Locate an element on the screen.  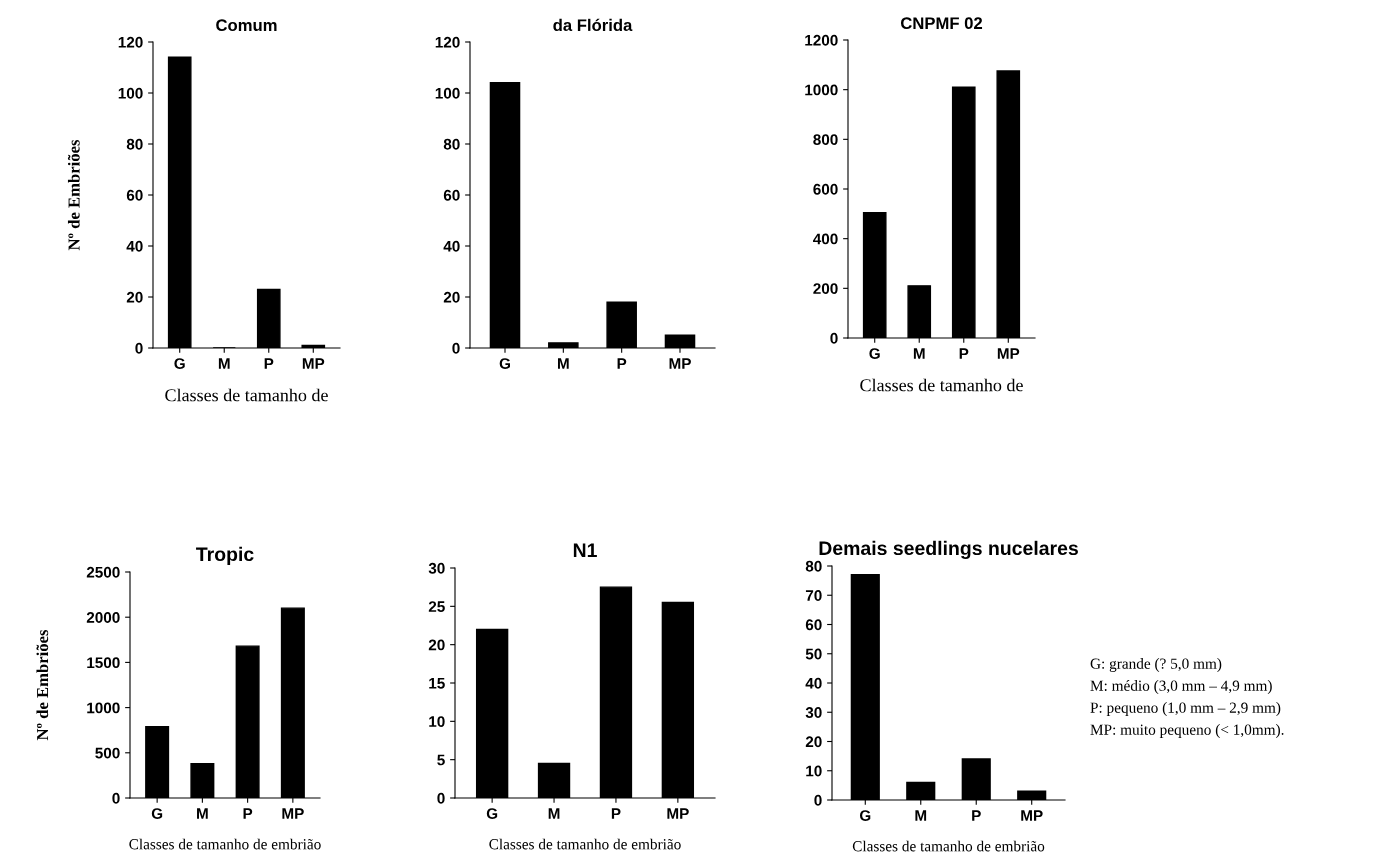
text: P: pequeno (1,0 mm – 2,9 mm) is located at coordinates (1185, 709).